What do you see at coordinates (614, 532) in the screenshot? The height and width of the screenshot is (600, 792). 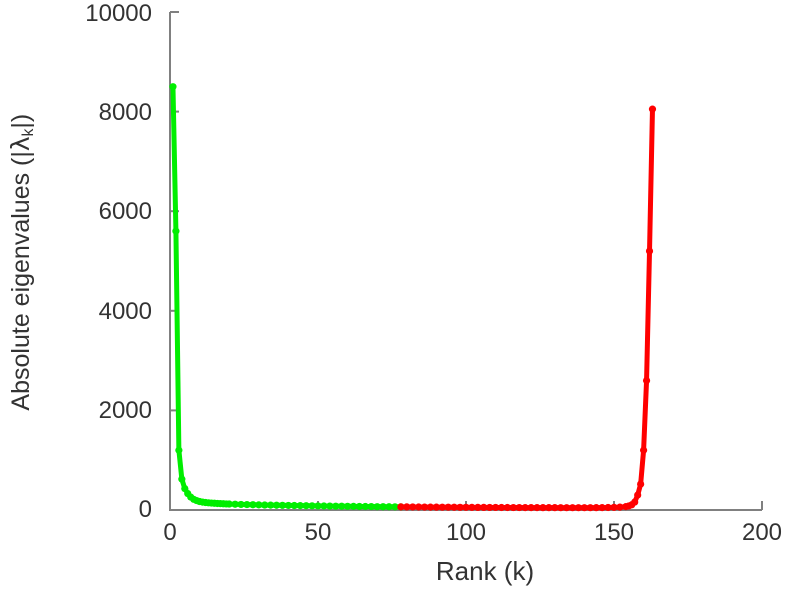 I see `x-tick-150: 150` at bounding box center [614, 532].